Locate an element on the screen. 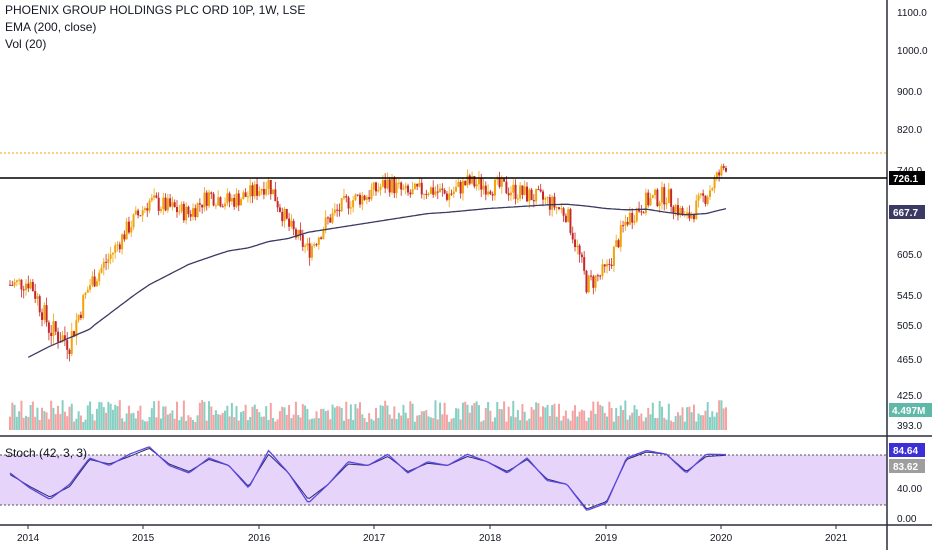  price-tick-label: 465.0 is located at coordinates (909, 360).